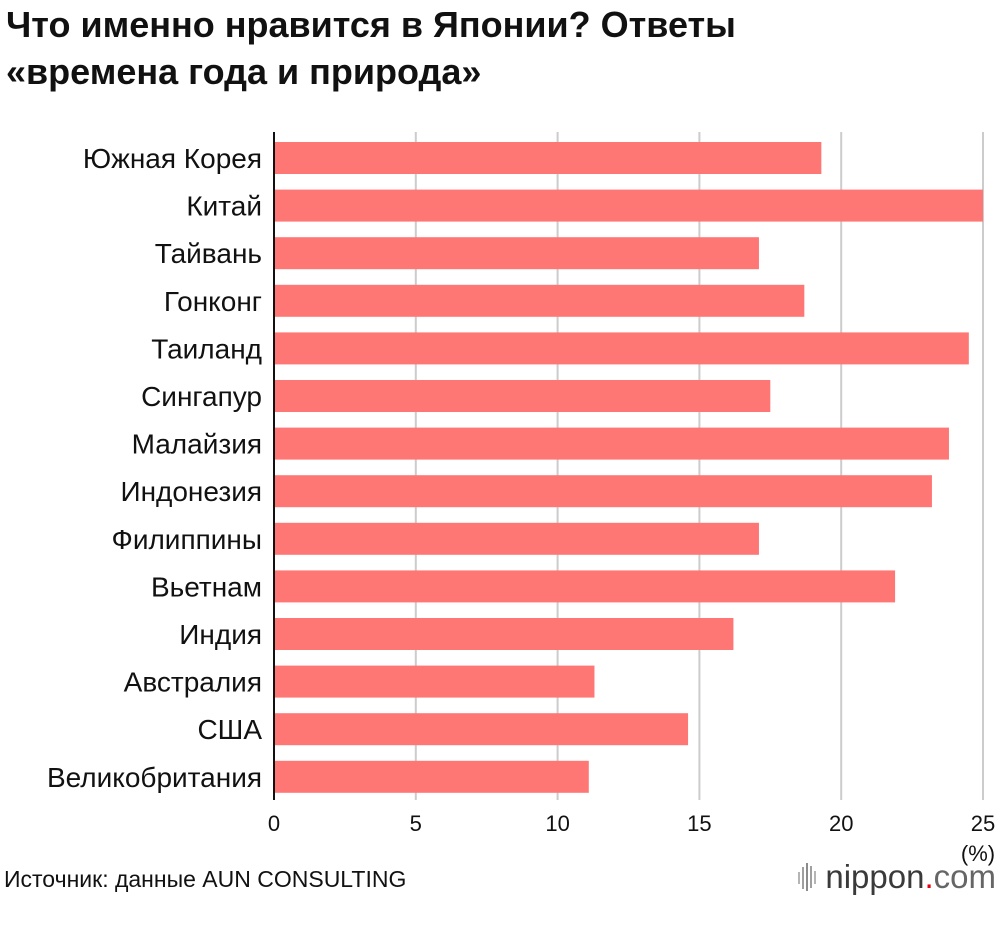 This screenshot has height=928, width=1000. I want to click on category-label: Гонконг, so click(213, 301).